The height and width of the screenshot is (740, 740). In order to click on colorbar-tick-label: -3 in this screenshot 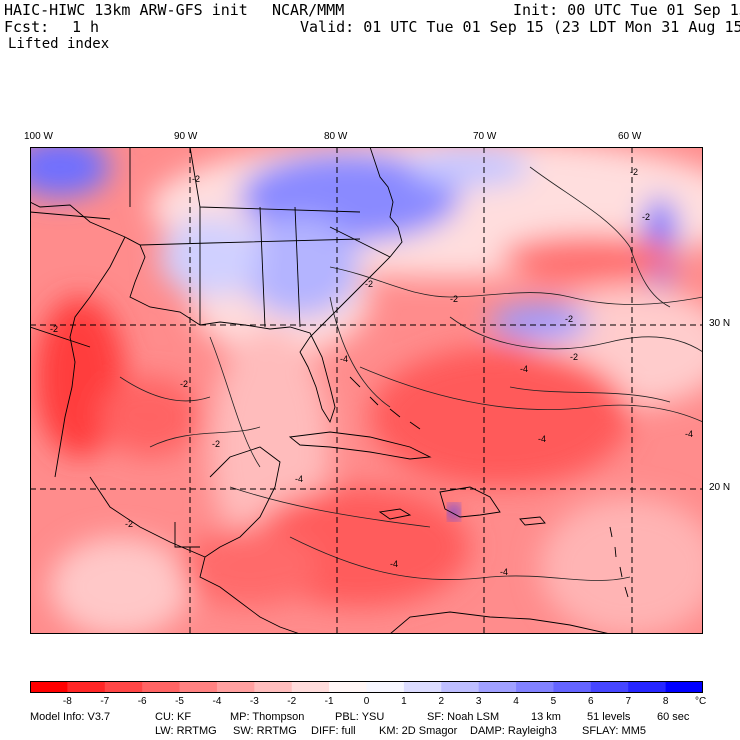, I will do `click(254, 701)`.